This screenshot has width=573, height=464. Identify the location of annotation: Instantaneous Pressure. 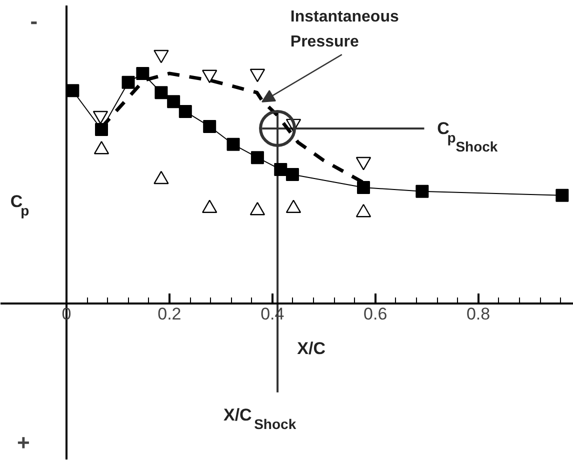
(344, 29).